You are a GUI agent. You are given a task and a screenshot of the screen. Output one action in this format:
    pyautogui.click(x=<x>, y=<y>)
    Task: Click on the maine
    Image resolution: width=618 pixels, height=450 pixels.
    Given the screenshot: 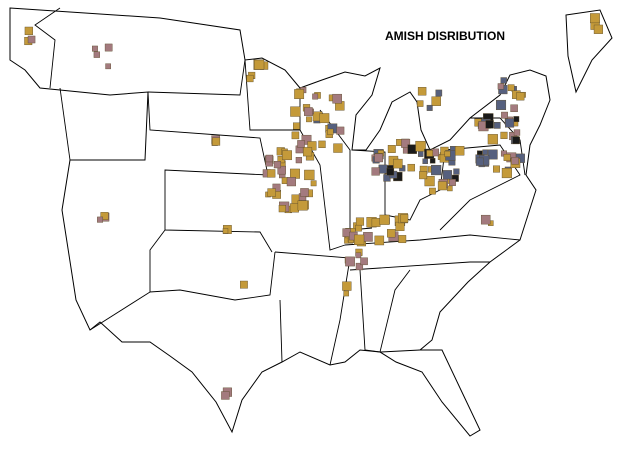 What is the action you would take?
    pyautogui.click(x=589, y=51)
    